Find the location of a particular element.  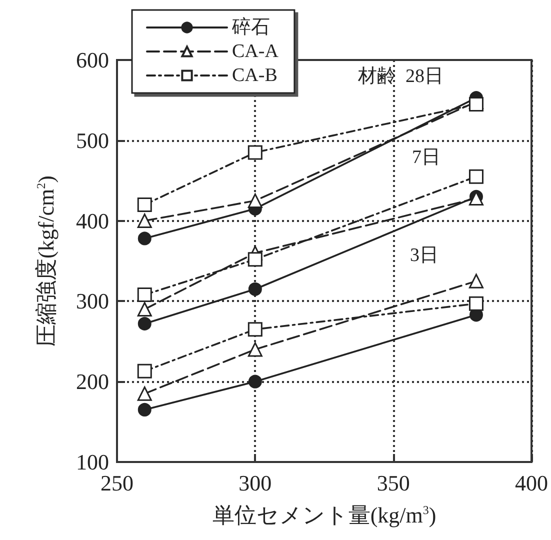

annotation: 7日 is located at coordinates (426, 157).